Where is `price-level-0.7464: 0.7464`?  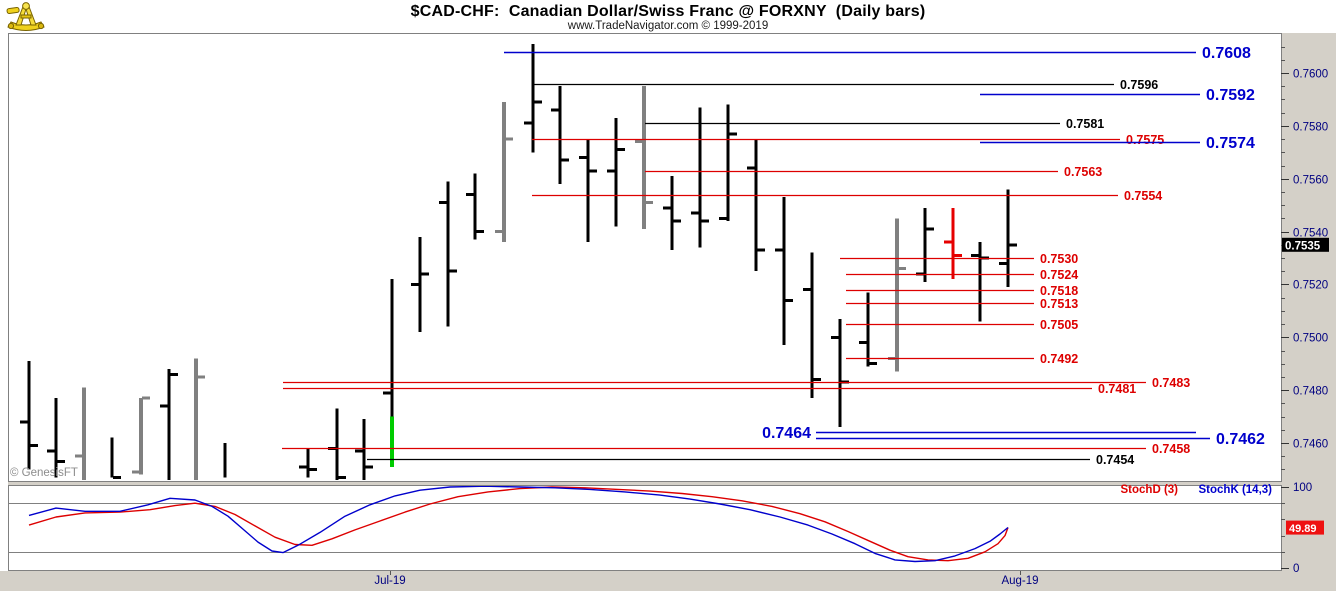 price-level-0.7464: 0.7464 is located at coordinates (979, 433).